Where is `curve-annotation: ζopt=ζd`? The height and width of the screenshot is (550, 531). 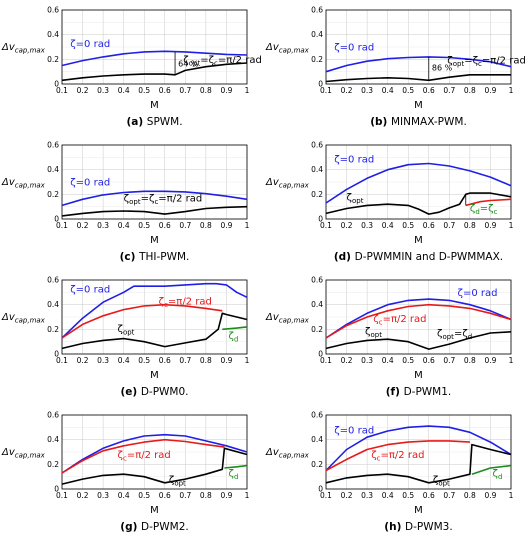
curve-annotation: ζopt=ζd is located at coordinates (454, 335).